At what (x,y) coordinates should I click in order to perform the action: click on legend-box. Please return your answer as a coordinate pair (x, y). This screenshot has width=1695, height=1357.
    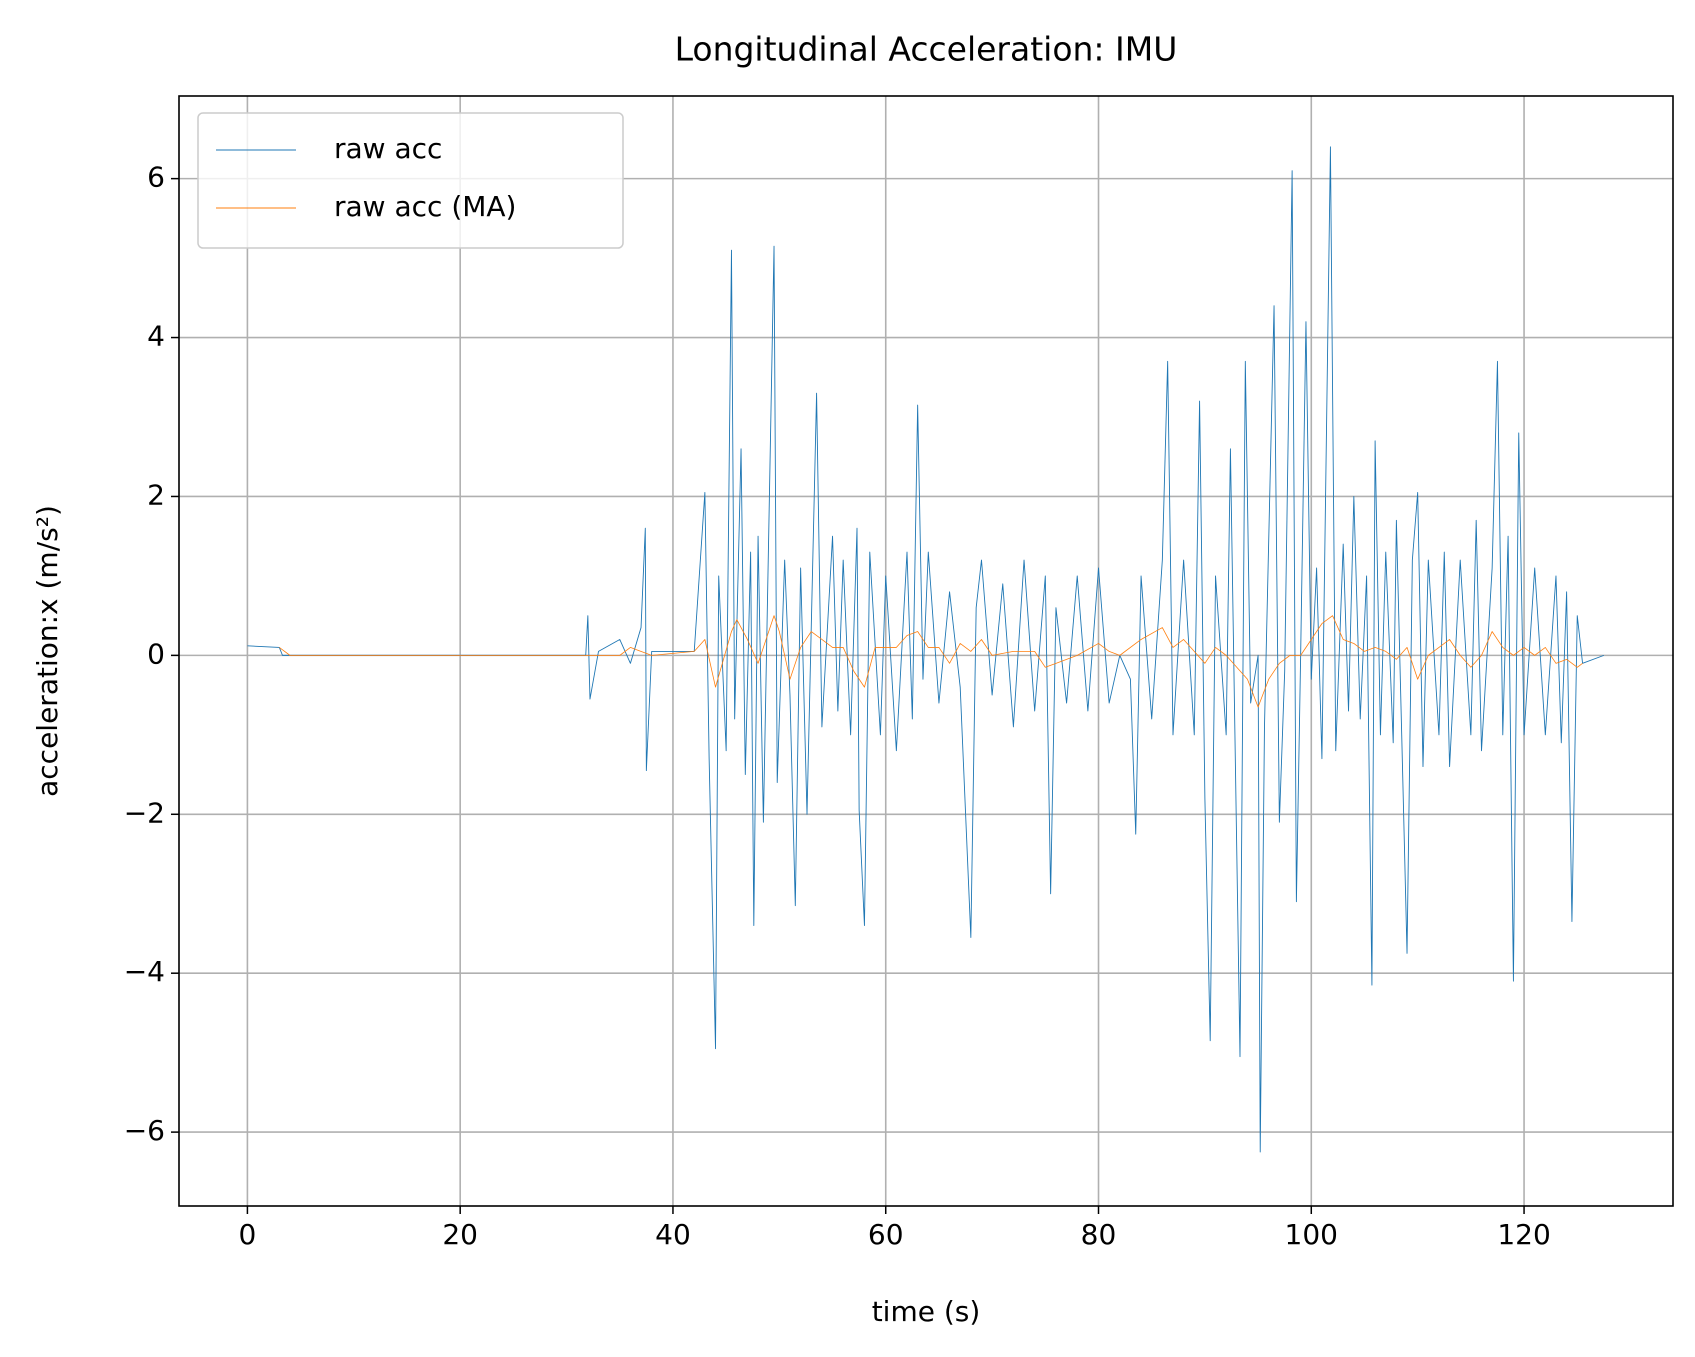
    Looking at the image, I should click on (410, 180).